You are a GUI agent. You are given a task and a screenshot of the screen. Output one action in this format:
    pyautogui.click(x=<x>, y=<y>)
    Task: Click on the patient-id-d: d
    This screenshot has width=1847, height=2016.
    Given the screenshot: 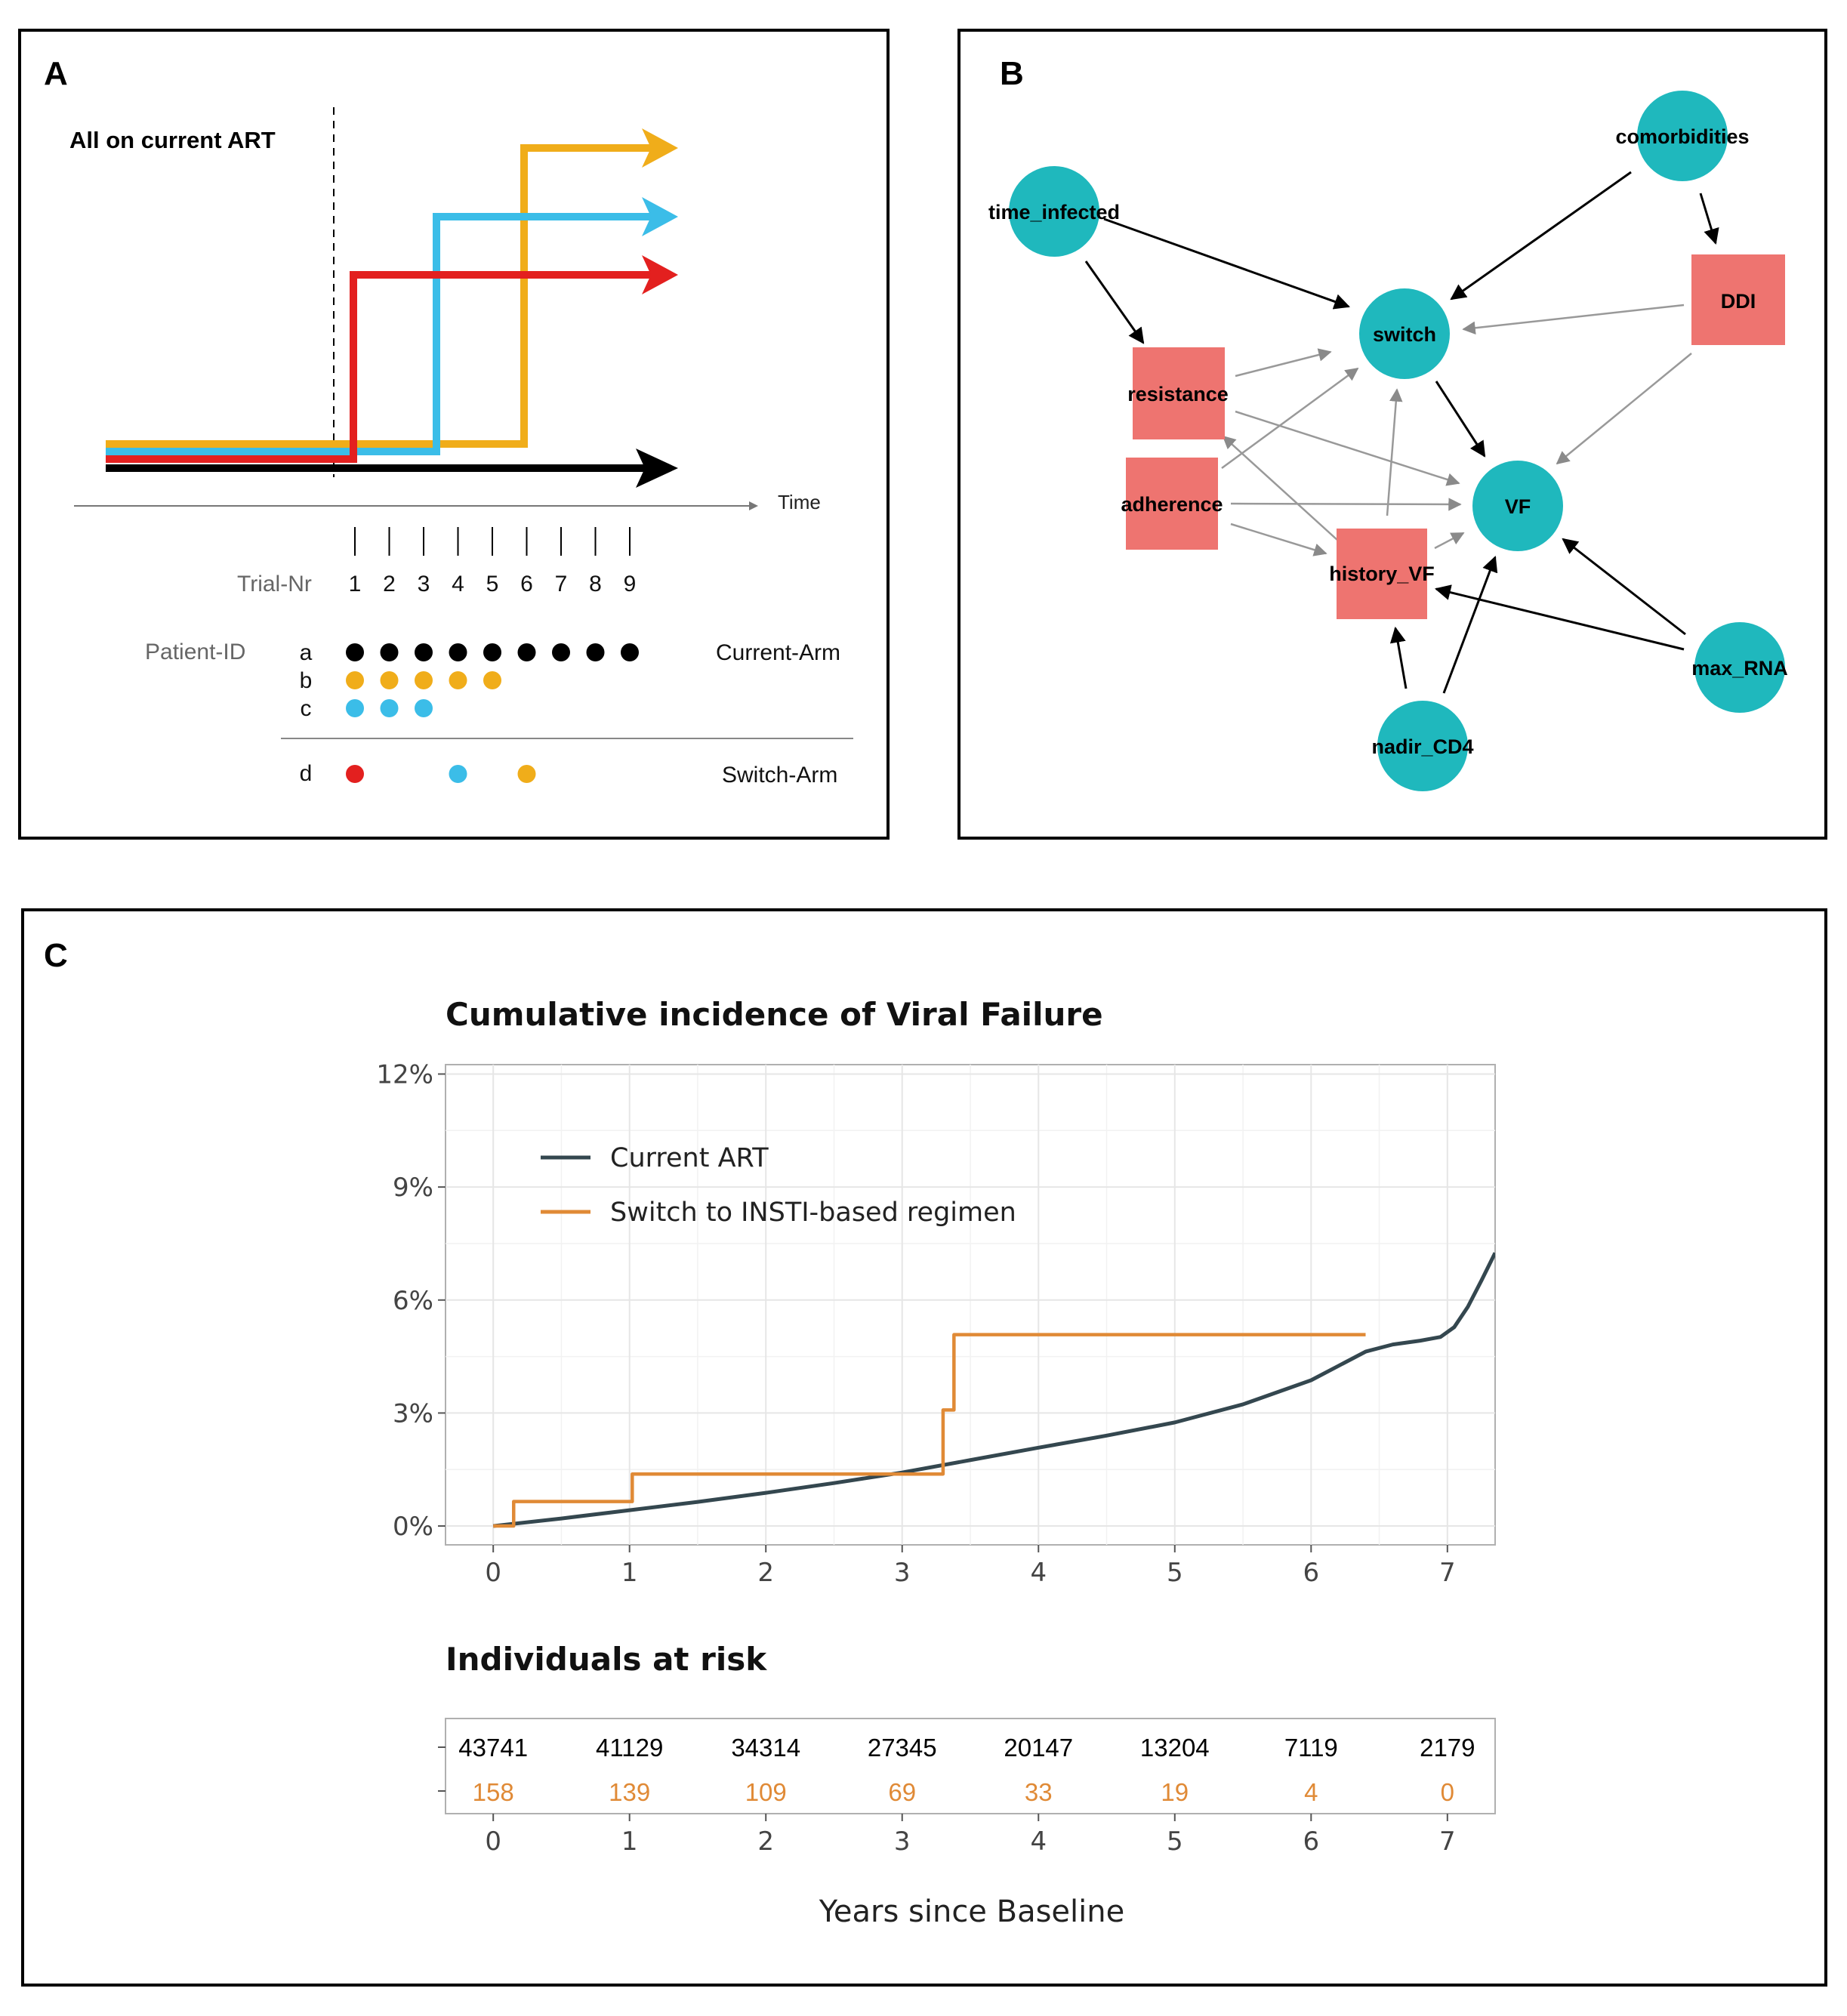 What is the action you would take?
    pyautogui.click(x=306, y=773)
    